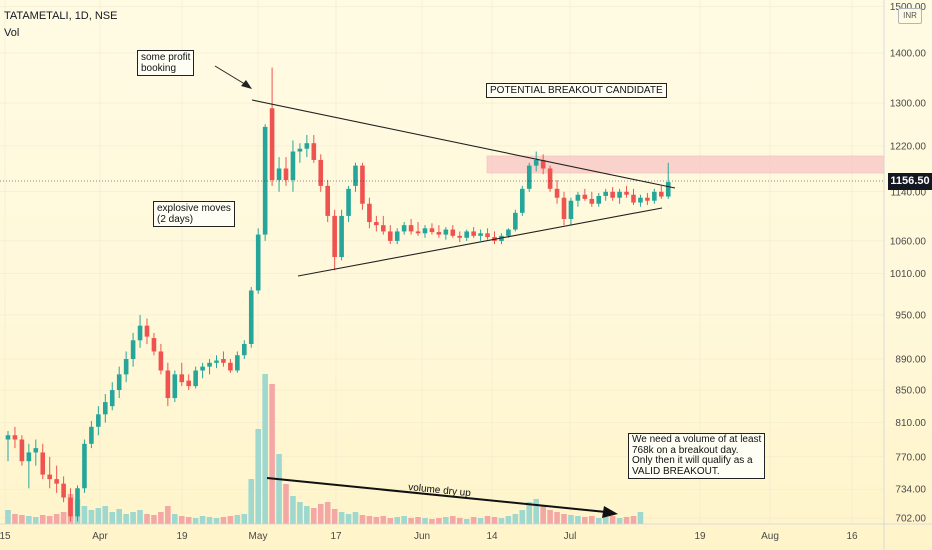 The height and width of the screenshot is (550, 932). I want to click on explosive-moves-note: explosive moves (2 days), so click(194, 214).